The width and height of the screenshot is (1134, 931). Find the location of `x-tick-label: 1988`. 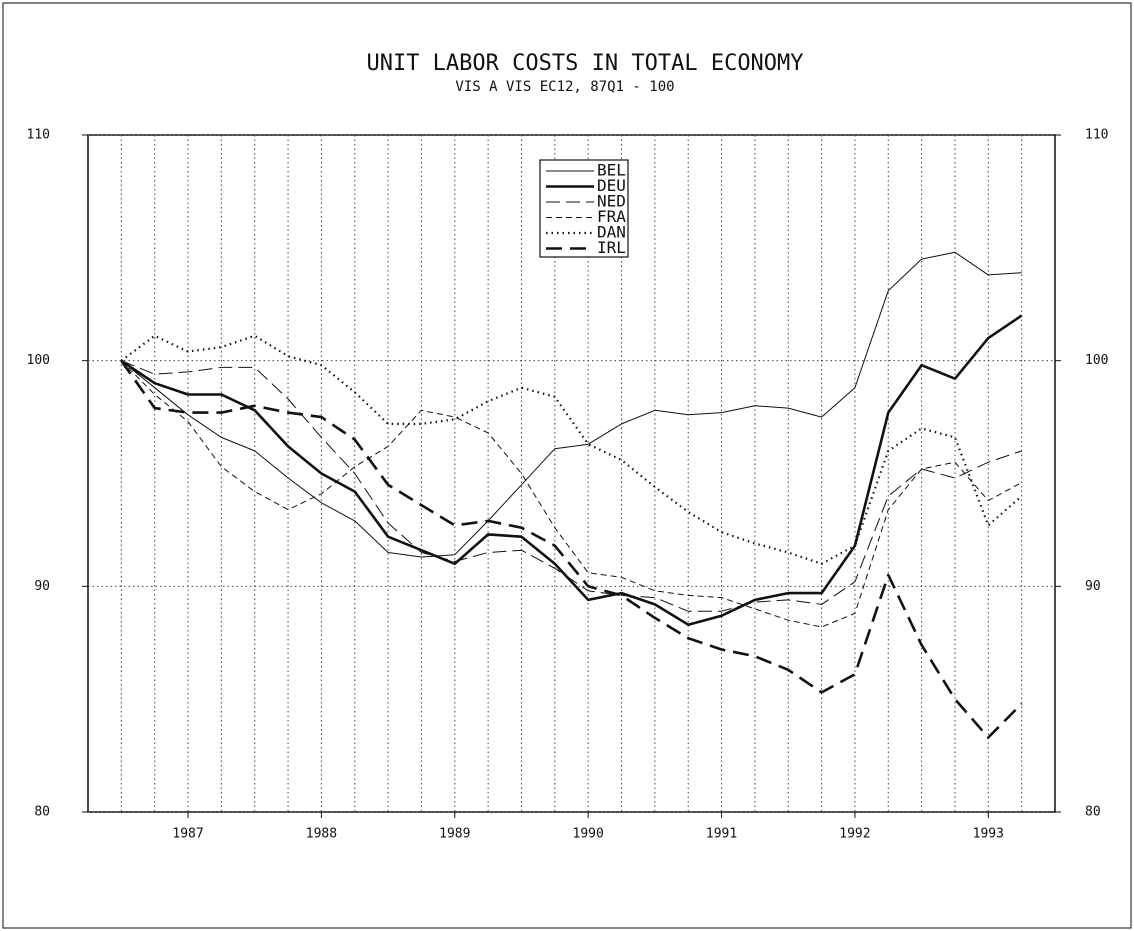

x-tick-label: 1988 is located at coordinates (321, 834).